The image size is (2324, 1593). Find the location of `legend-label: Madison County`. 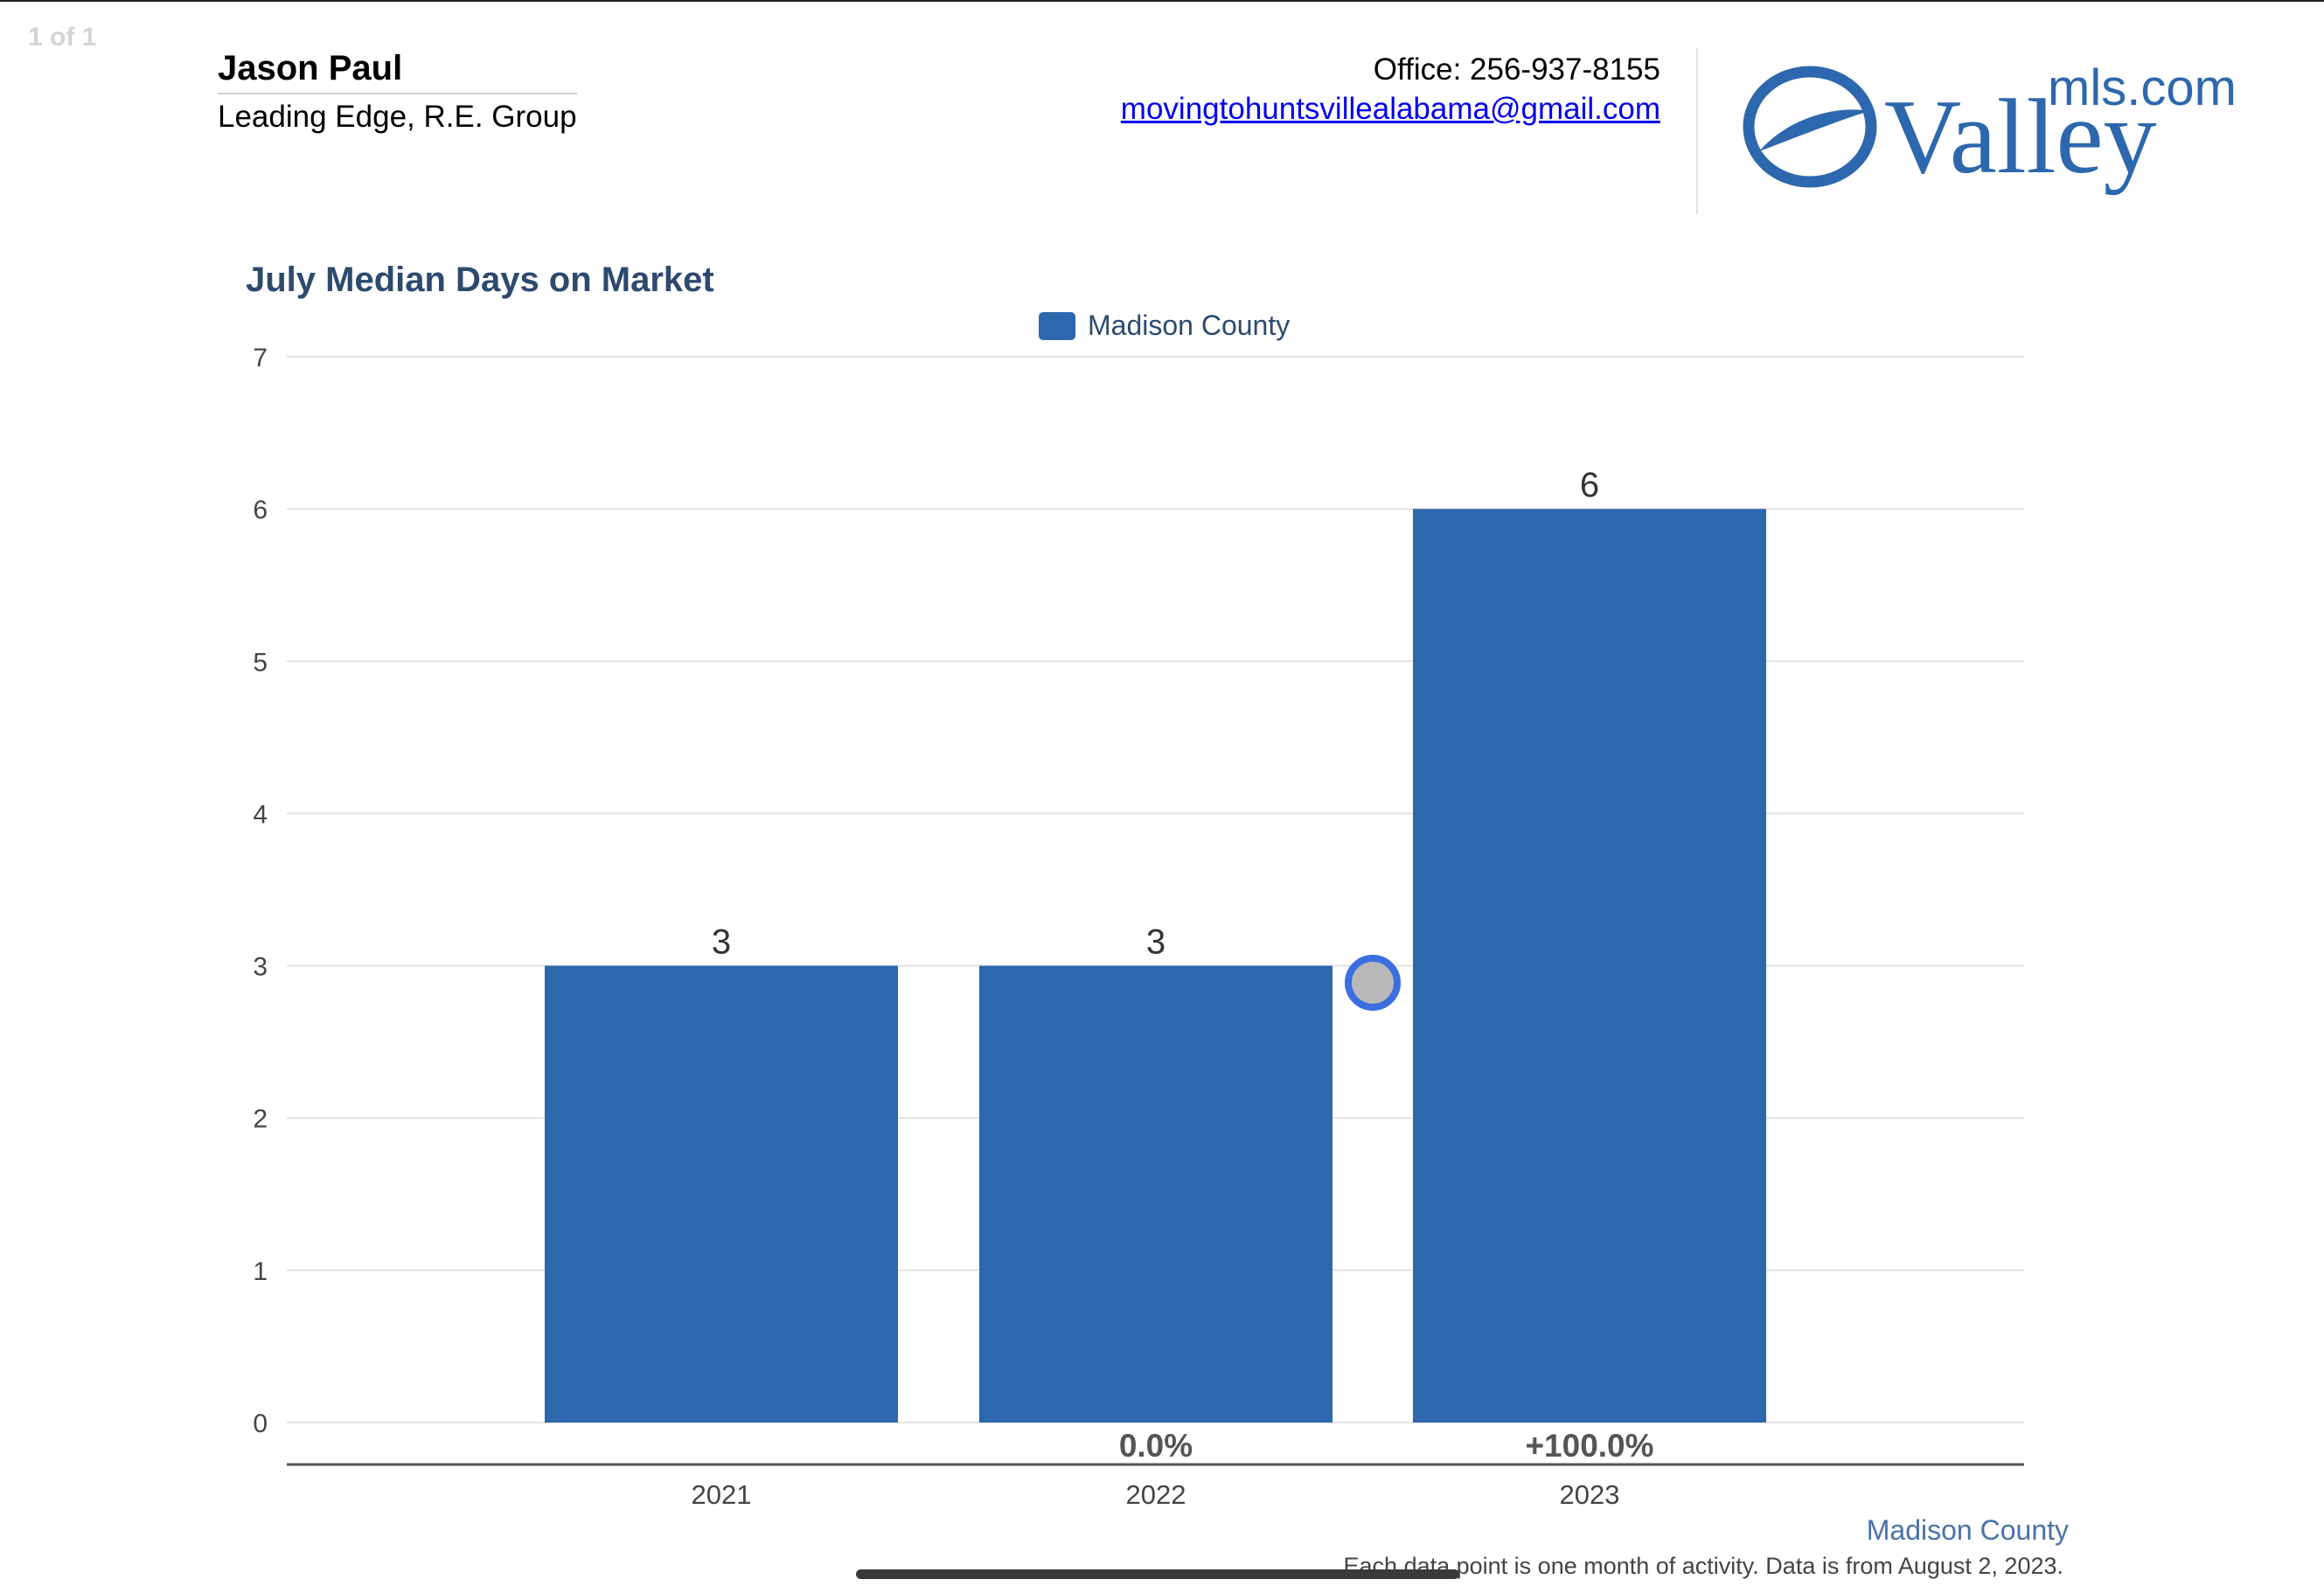

legend-label: Madison County is located at coordinates (1189, 325).